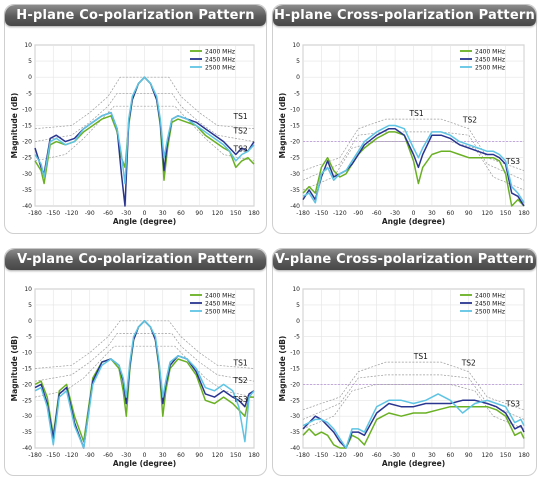  I want to click on chart-title: V-plane Co-polarization Pattern, so click(135, 259).